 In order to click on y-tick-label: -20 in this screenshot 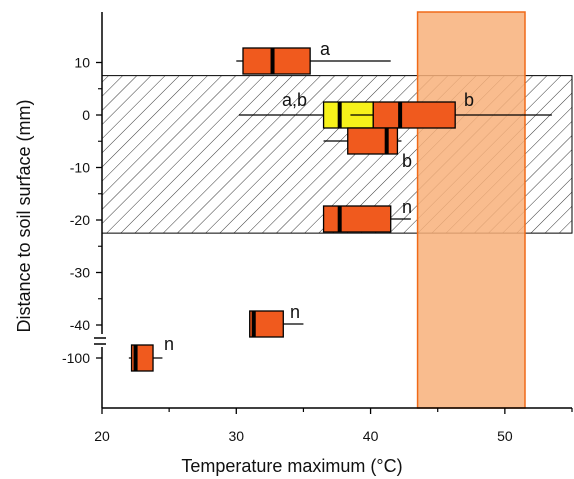, I will do `click(80, 220)`.